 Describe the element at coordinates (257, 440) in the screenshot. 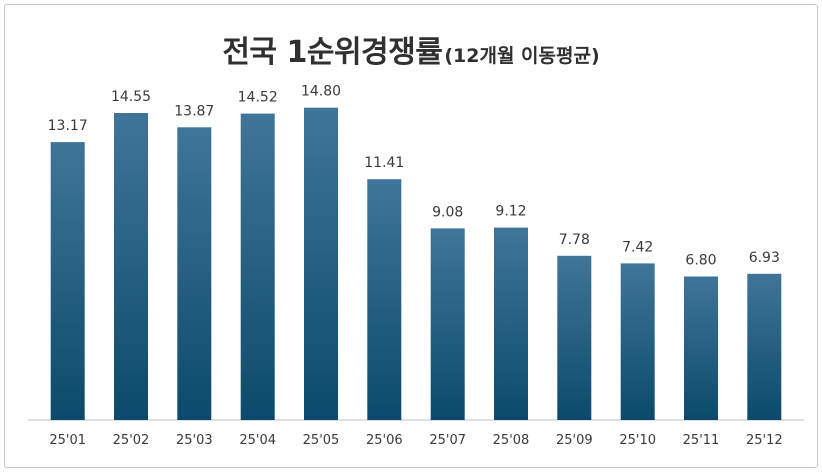

I see `x-tick-label-25'04: 25'04` at that location.